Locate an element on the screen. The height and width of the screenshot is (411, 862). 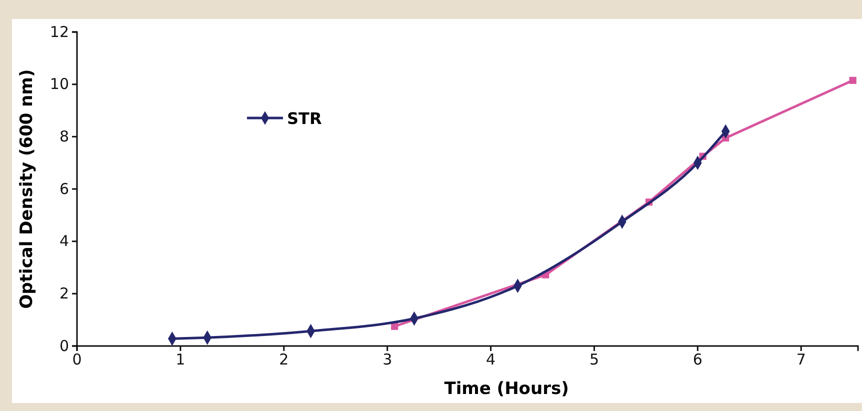
x-tick-label: 0 is located at coordinates (77, 359).